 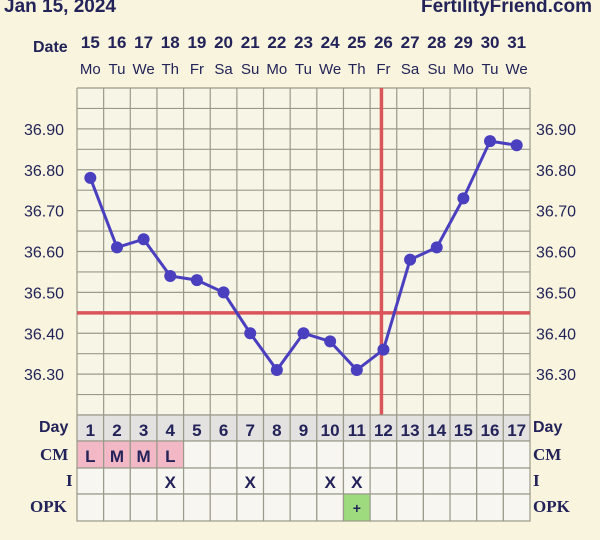 I want to click on date-label: 20, so click(x=223, y=42).